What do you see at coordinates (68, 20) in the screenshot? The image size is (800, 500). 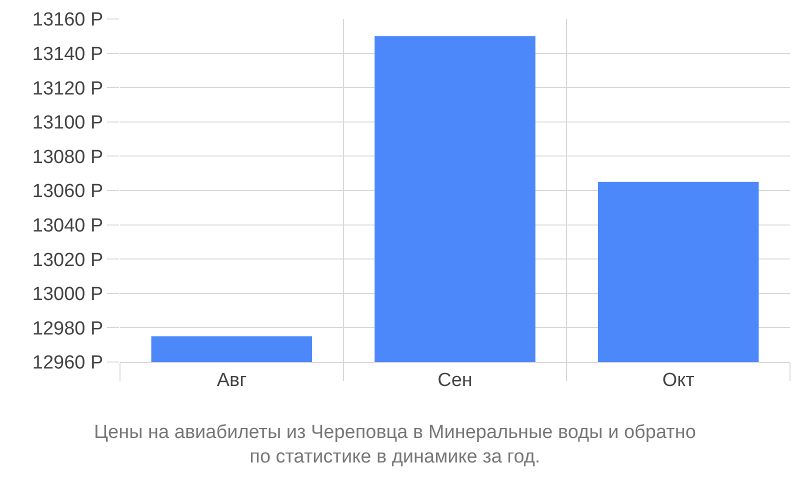 I see `y-tick-label: 13160 Р` at bounding box center [68, 20].